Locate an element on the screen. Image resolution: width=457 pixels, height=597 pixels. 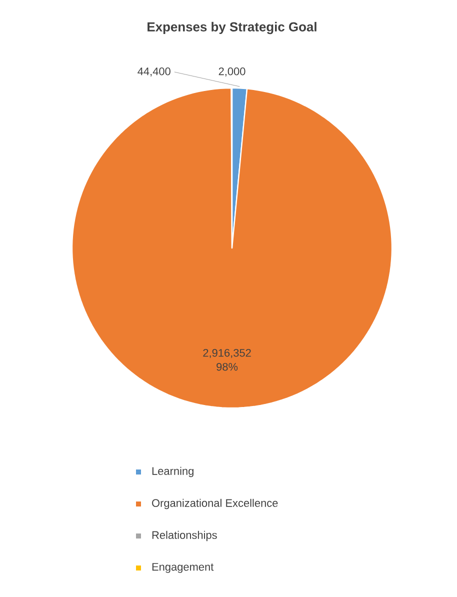
legend-label: Engagement is located at coordinates (183, 568).